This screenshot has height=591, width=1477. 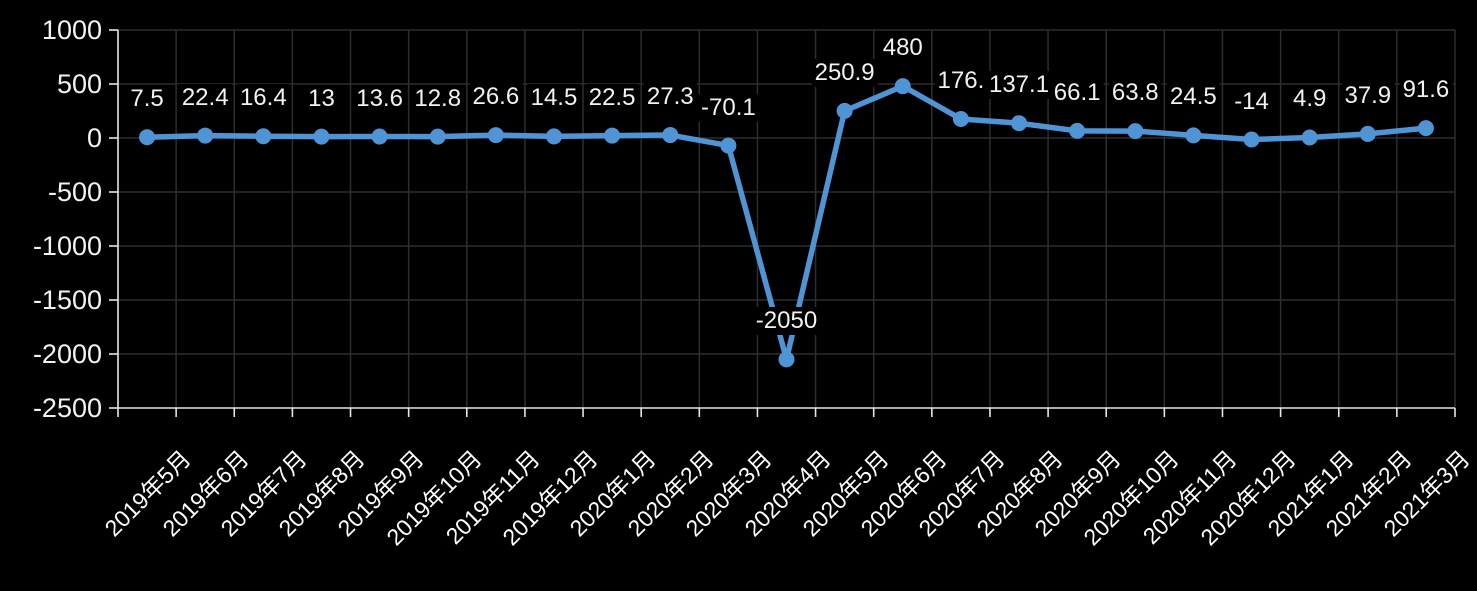 What do you see at coordinates (728, 107) in the screenshot?
I see `data-label: -70.1` at bounding box center [728, 107].